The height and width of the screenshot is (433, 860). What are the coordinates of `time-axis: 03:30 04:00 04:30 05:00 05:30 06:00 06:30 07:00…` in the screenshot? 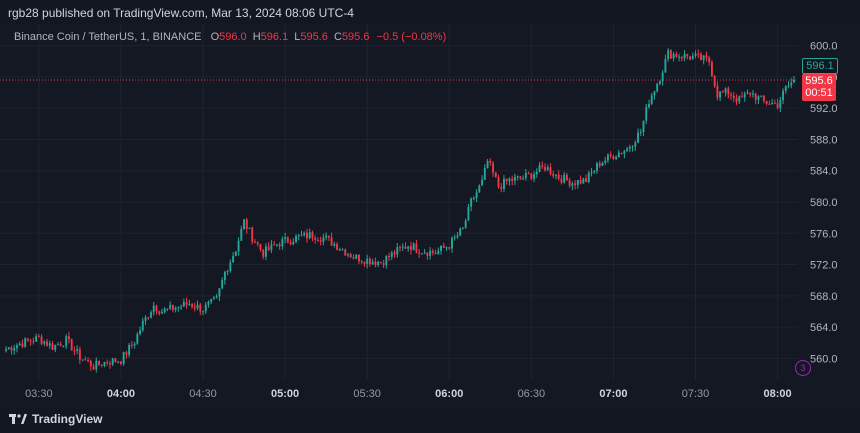 It's located at (408, 394).